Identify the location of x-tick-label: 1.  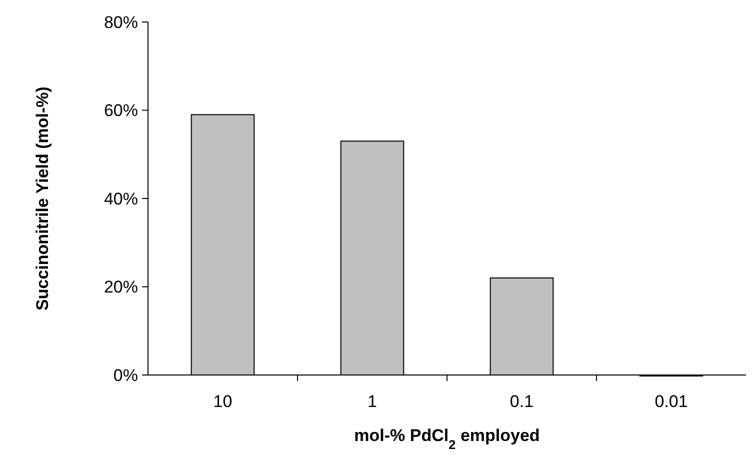
(372, 401).